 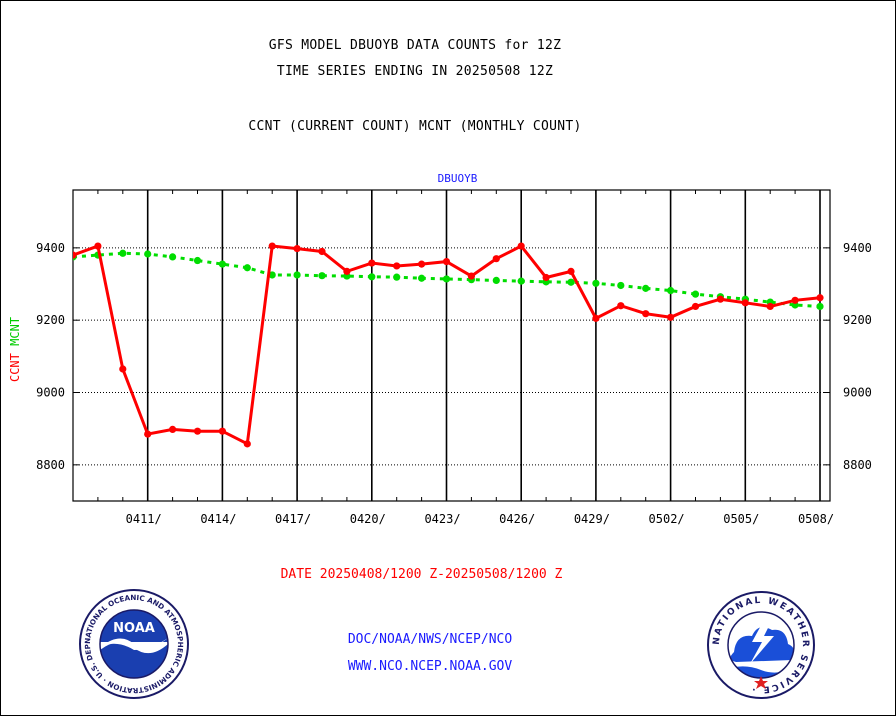 I want to click on x-tick-label: 0426/, so click(x=517, y=519).